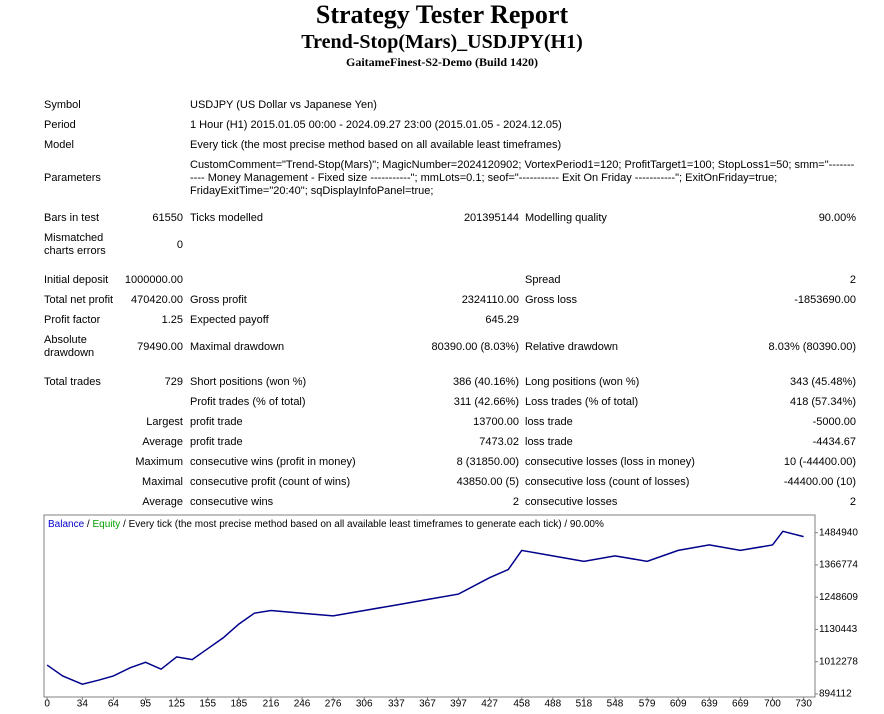  Describe the element at coordinates (678, 704) in the screenshot. I see `x-tick-label: 609` at that location.